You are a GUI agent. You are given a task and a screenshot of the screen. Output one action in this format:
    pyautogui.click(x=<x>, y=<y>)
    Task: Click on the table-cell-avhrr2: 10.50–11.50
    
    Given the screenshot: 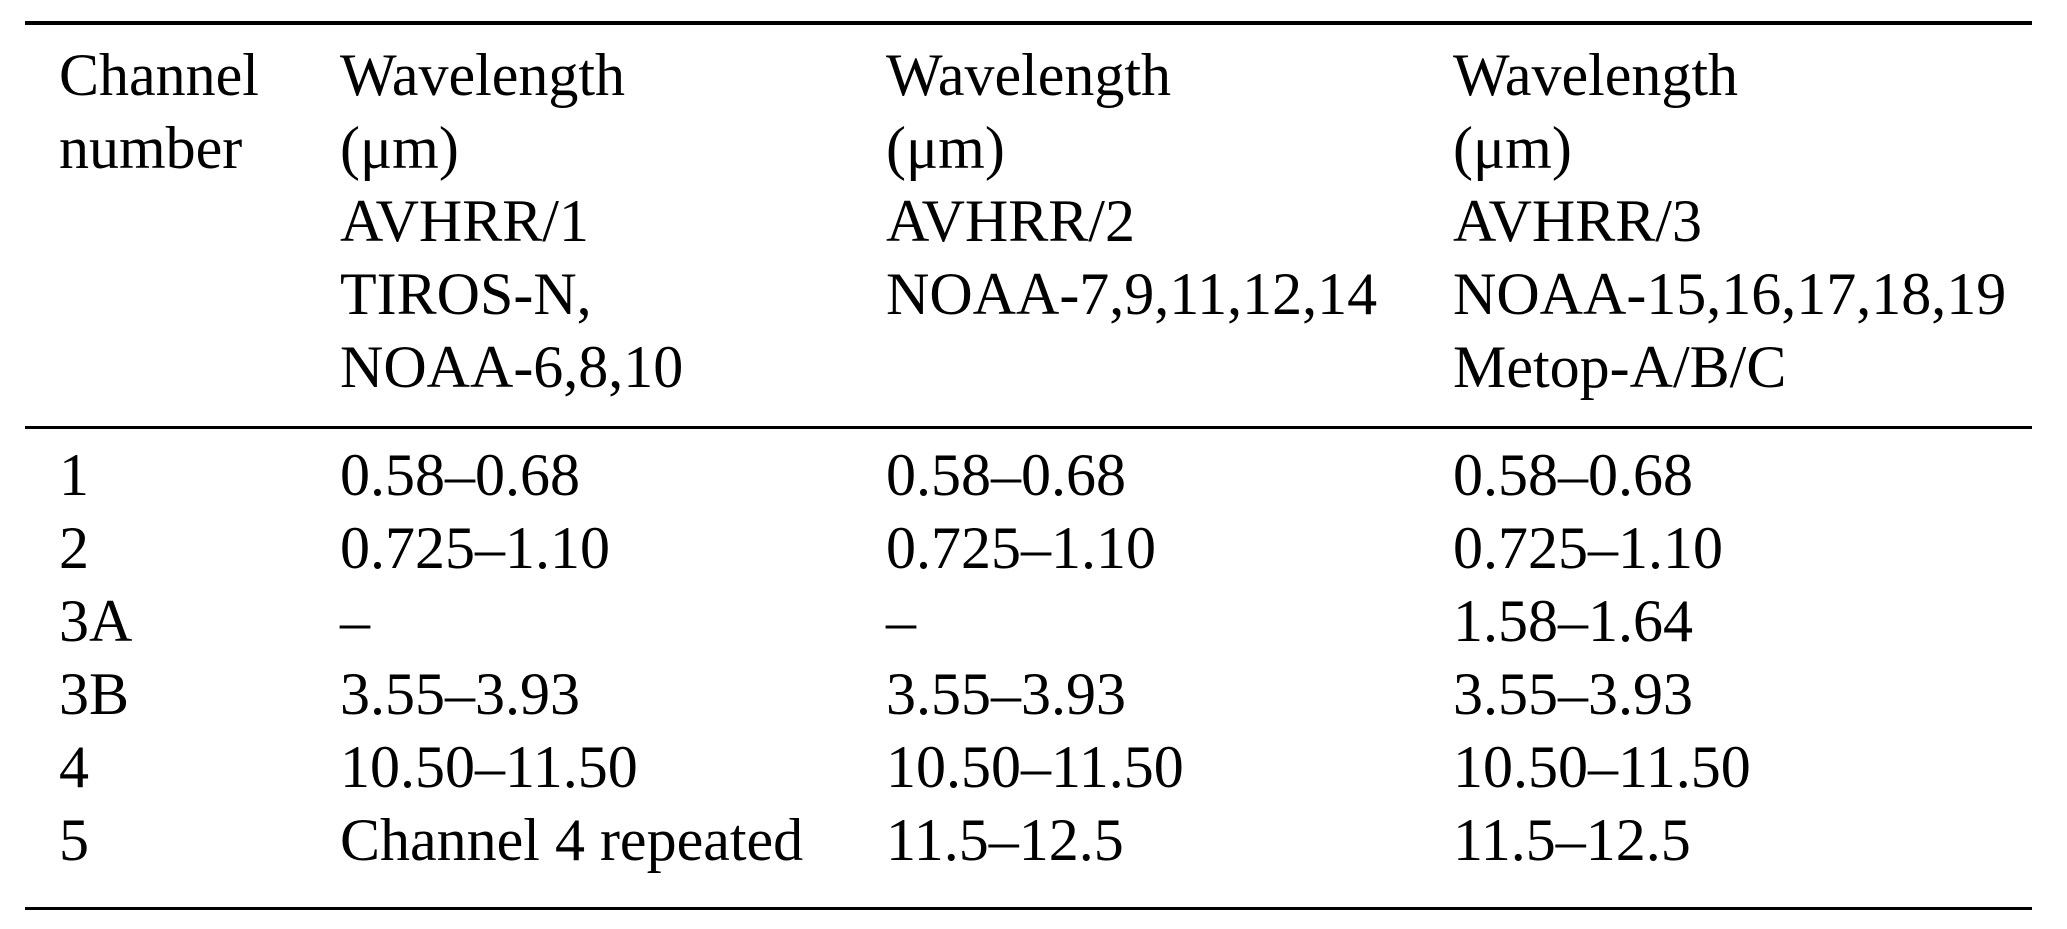 What is the action you would take?
    pyautogui.click(x=1035, y=767)
    